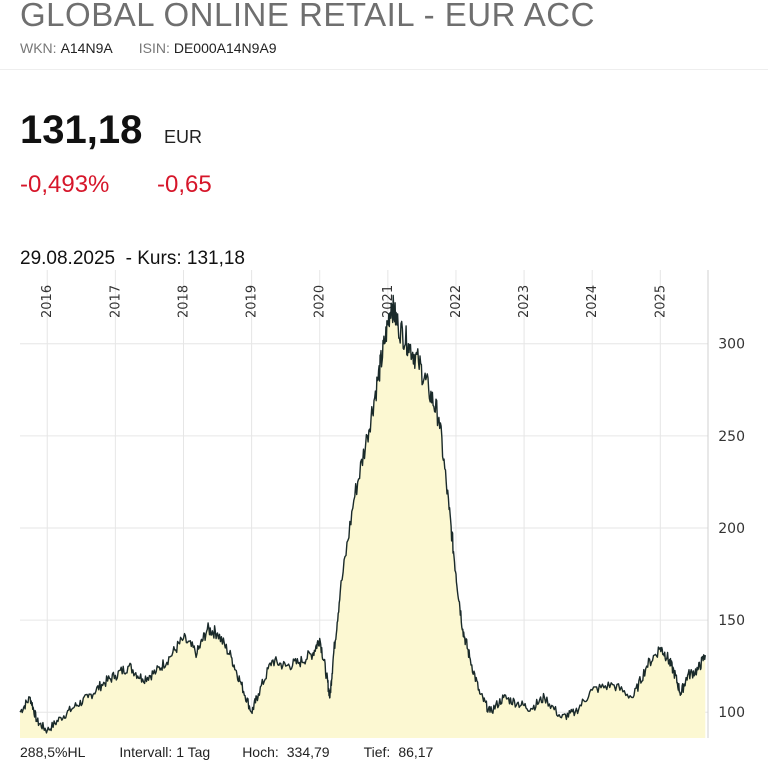  I want to click on x-tick-label: 2025, so click(660, 301).